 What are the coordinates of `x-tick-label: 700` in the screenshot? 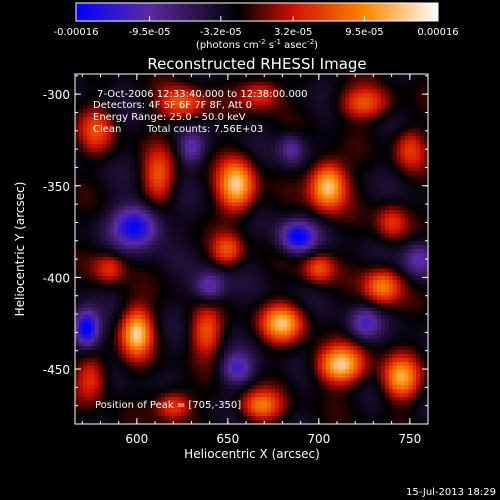 It's located at (318, 439).